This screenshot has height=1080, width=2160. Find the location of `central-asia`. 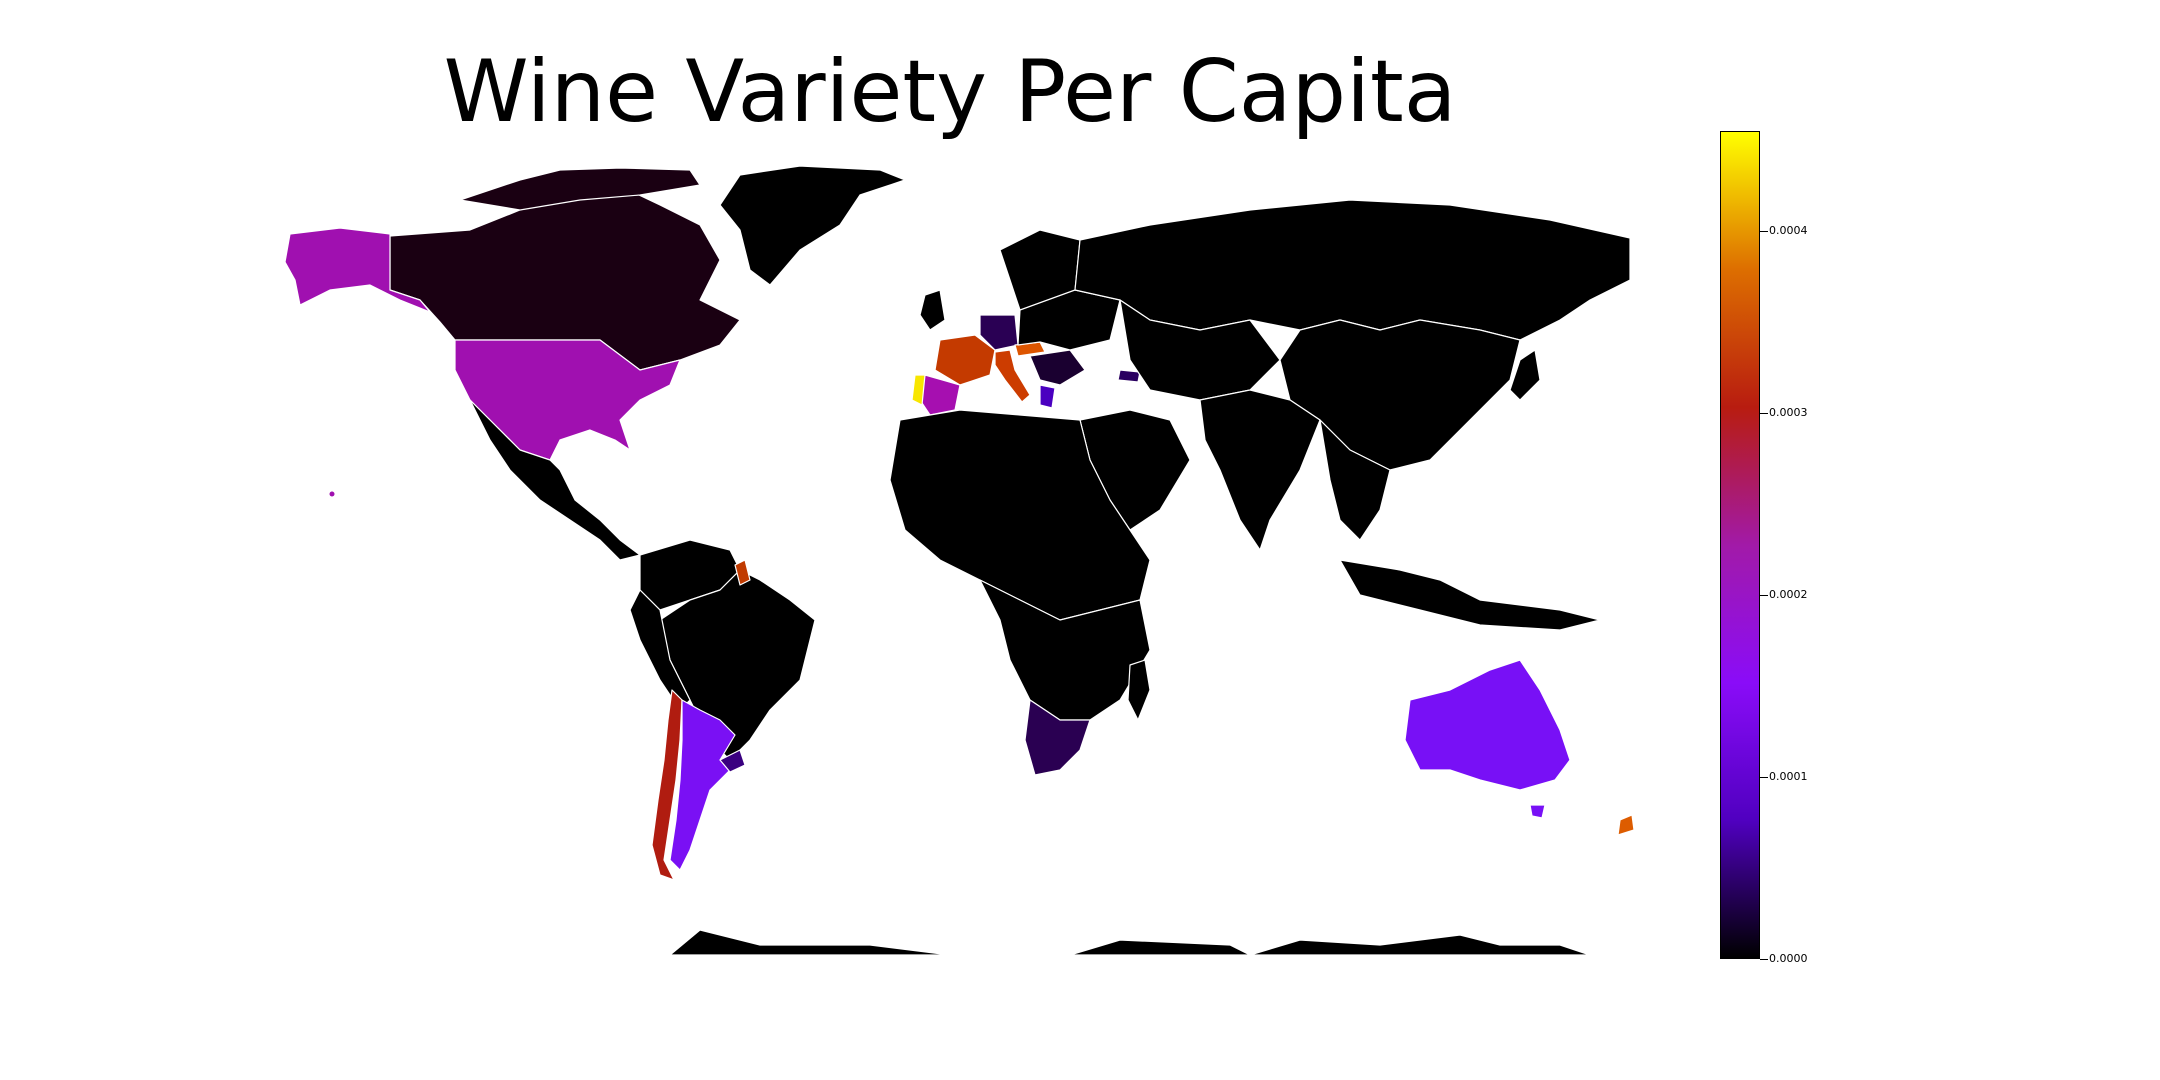

central-asia is located at coordinates (1200, 350).